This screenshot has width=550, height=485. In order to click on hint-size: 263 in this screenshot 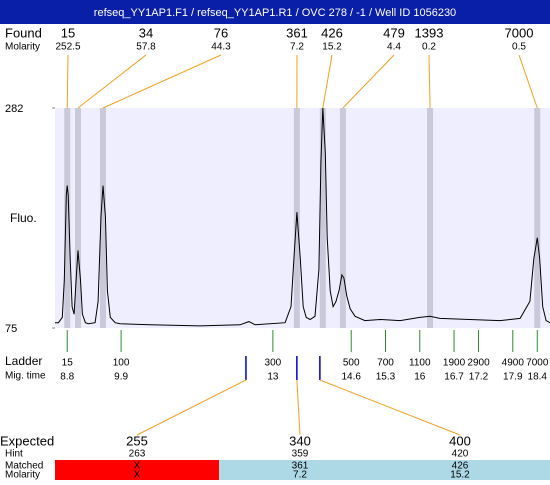, I will do `click(137, 454)`.